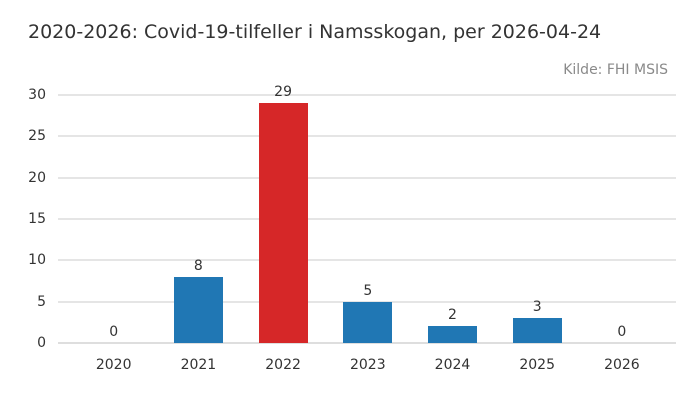  What do you see at coordinates (452, 365) in the screenshot?
I see `x-tick-label-2024: 2024` at bounding box center [452, 365].